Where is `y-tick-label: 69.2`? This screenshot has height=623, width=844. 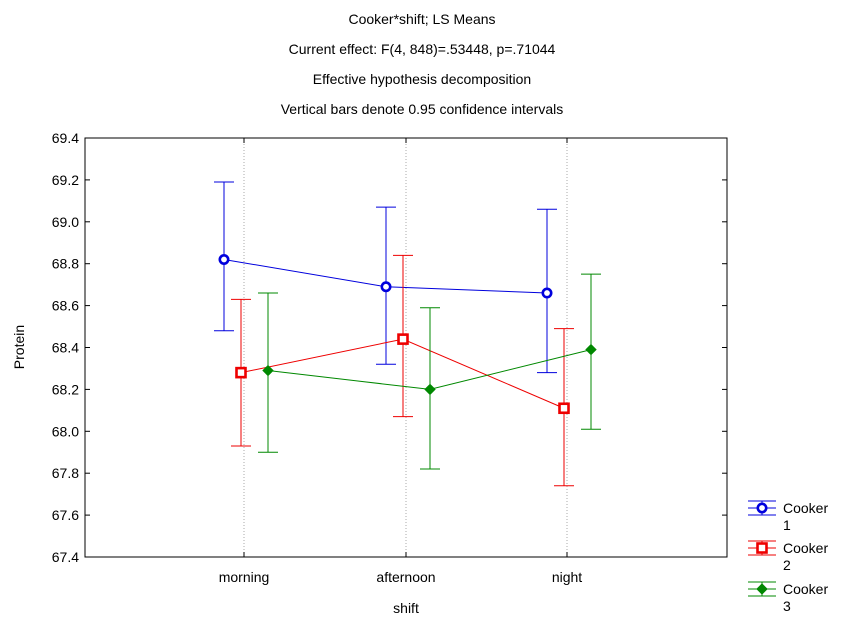
y-tick-label: 69.2 is located at coordinates (65, 180).